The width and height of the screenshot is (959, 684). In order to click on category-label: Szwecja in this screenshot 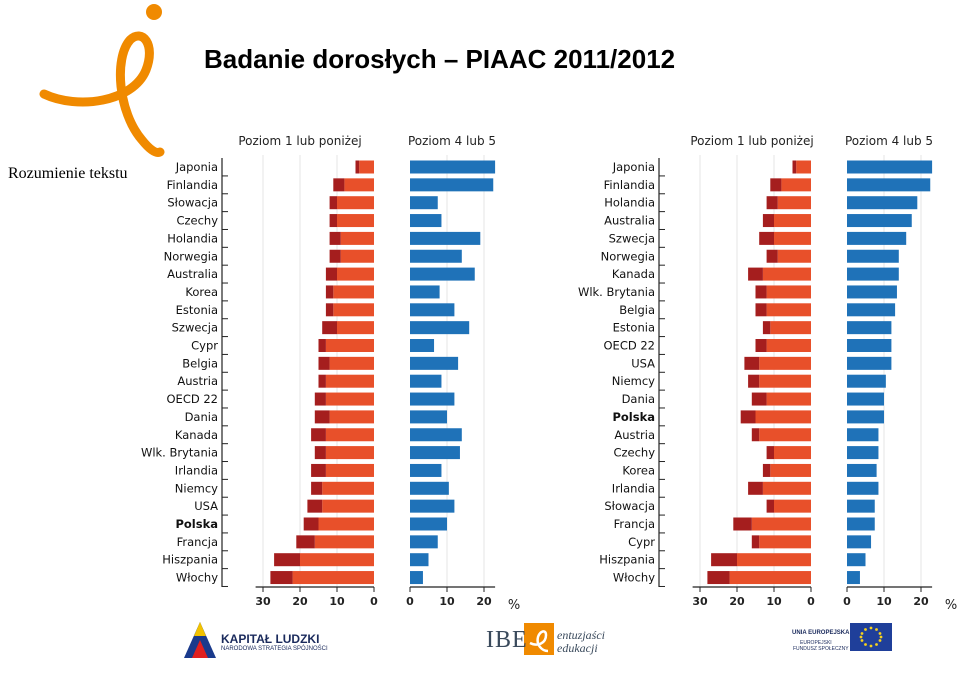, I will do `click(632, 238)`.